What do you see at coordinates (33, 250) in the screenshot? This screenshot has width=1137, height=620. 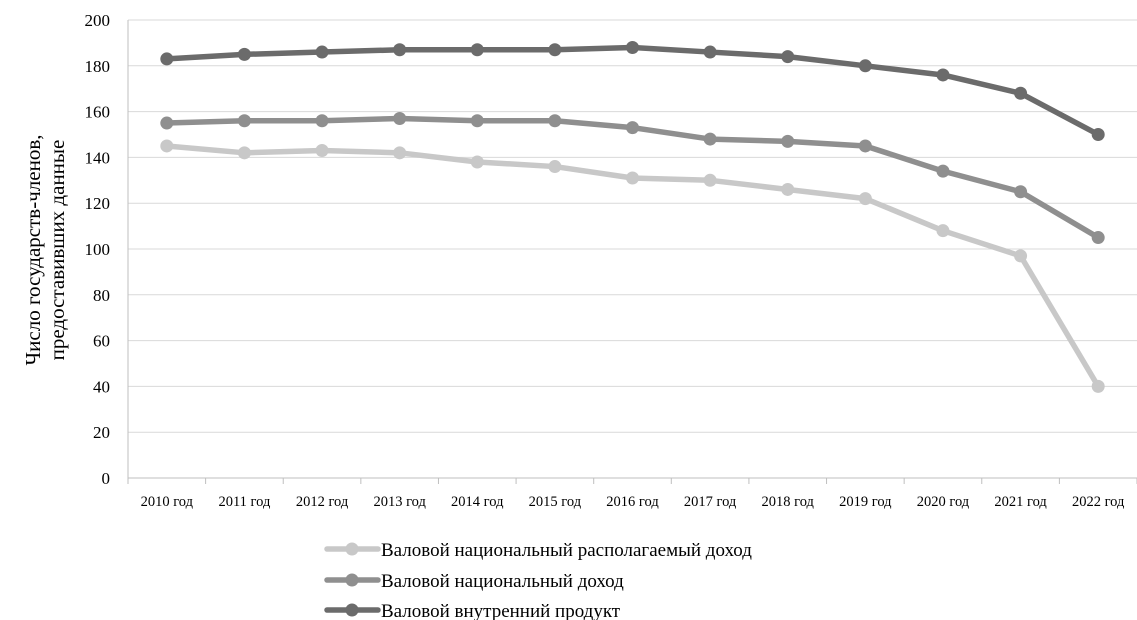 I see `y-axis-title-line: Число государств-членов,` at bounding box center [33, 250].